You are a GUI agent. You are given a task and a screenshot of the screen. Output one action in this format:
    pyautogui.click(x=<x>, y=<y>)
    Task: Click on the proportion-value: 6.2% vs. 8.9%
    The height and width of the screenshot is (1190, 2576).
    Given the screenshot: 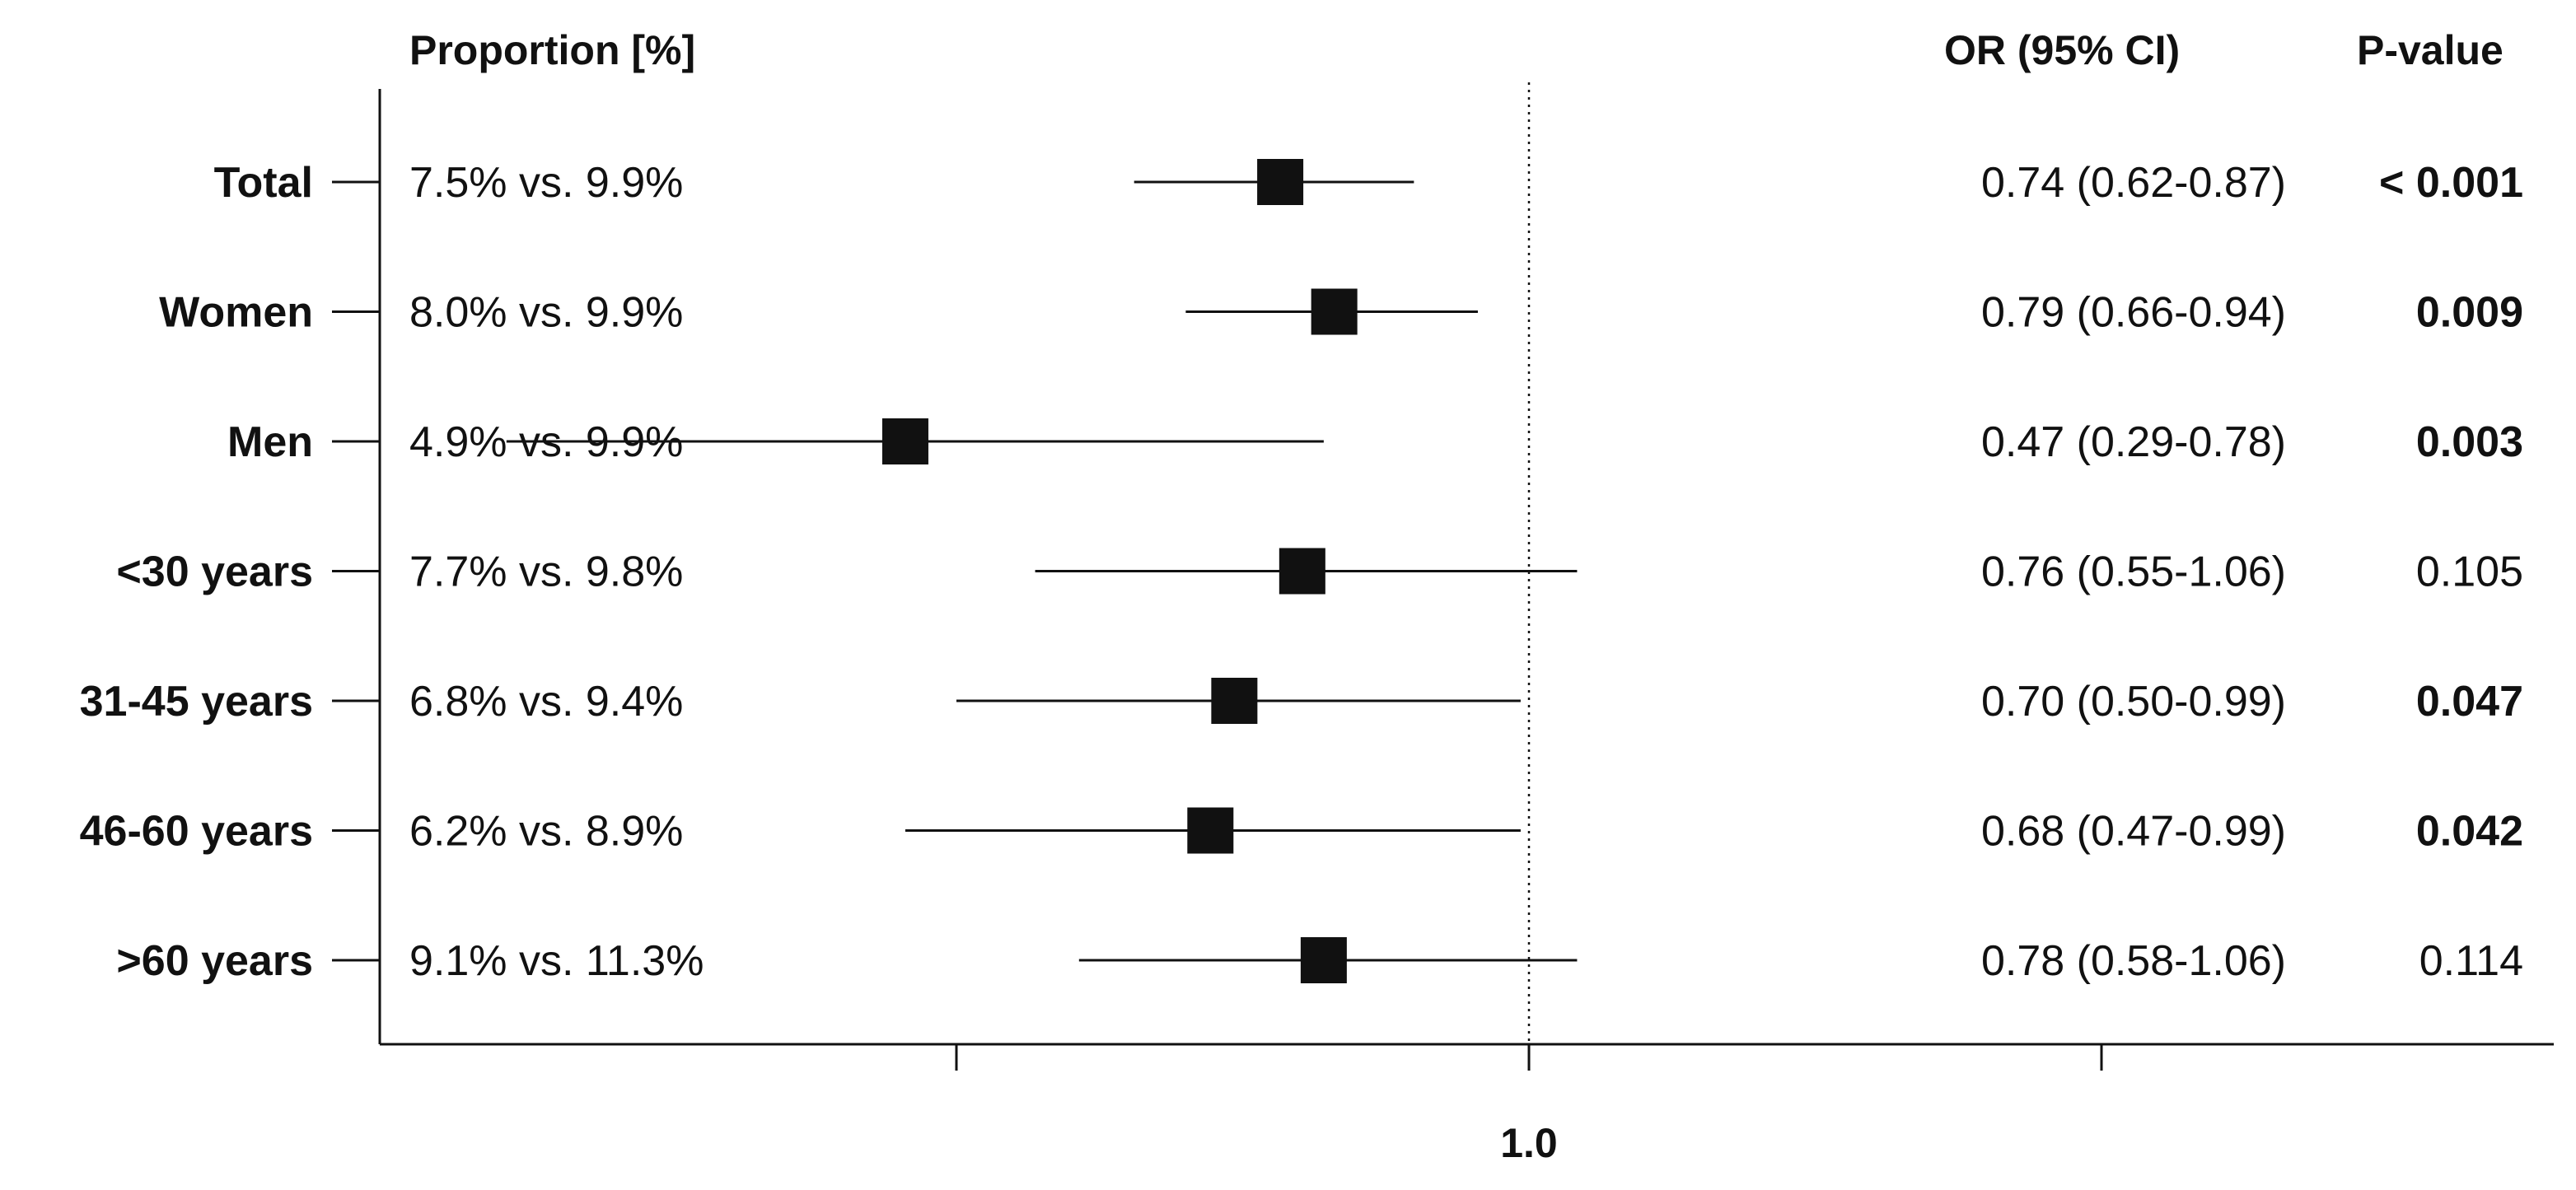 What is the action you would take?
    pyautogui.click(x=546, y=832)
    